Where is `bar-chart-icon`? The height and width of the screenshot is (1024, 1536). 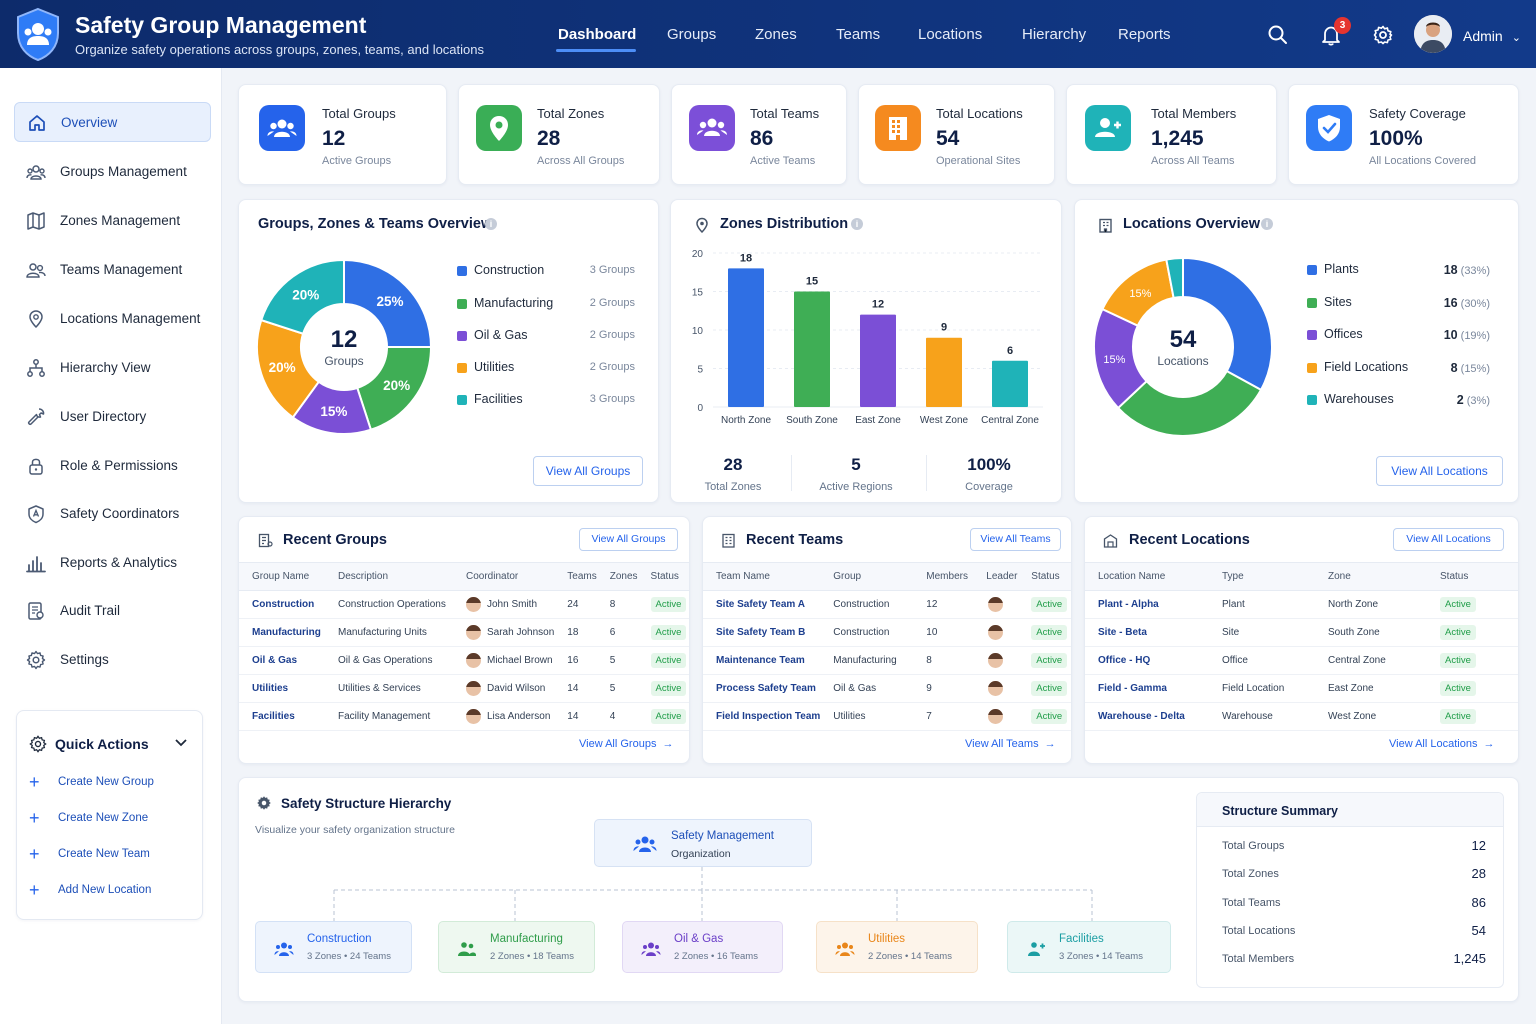
bar-chart-icon is located at coordinates (36, 564).